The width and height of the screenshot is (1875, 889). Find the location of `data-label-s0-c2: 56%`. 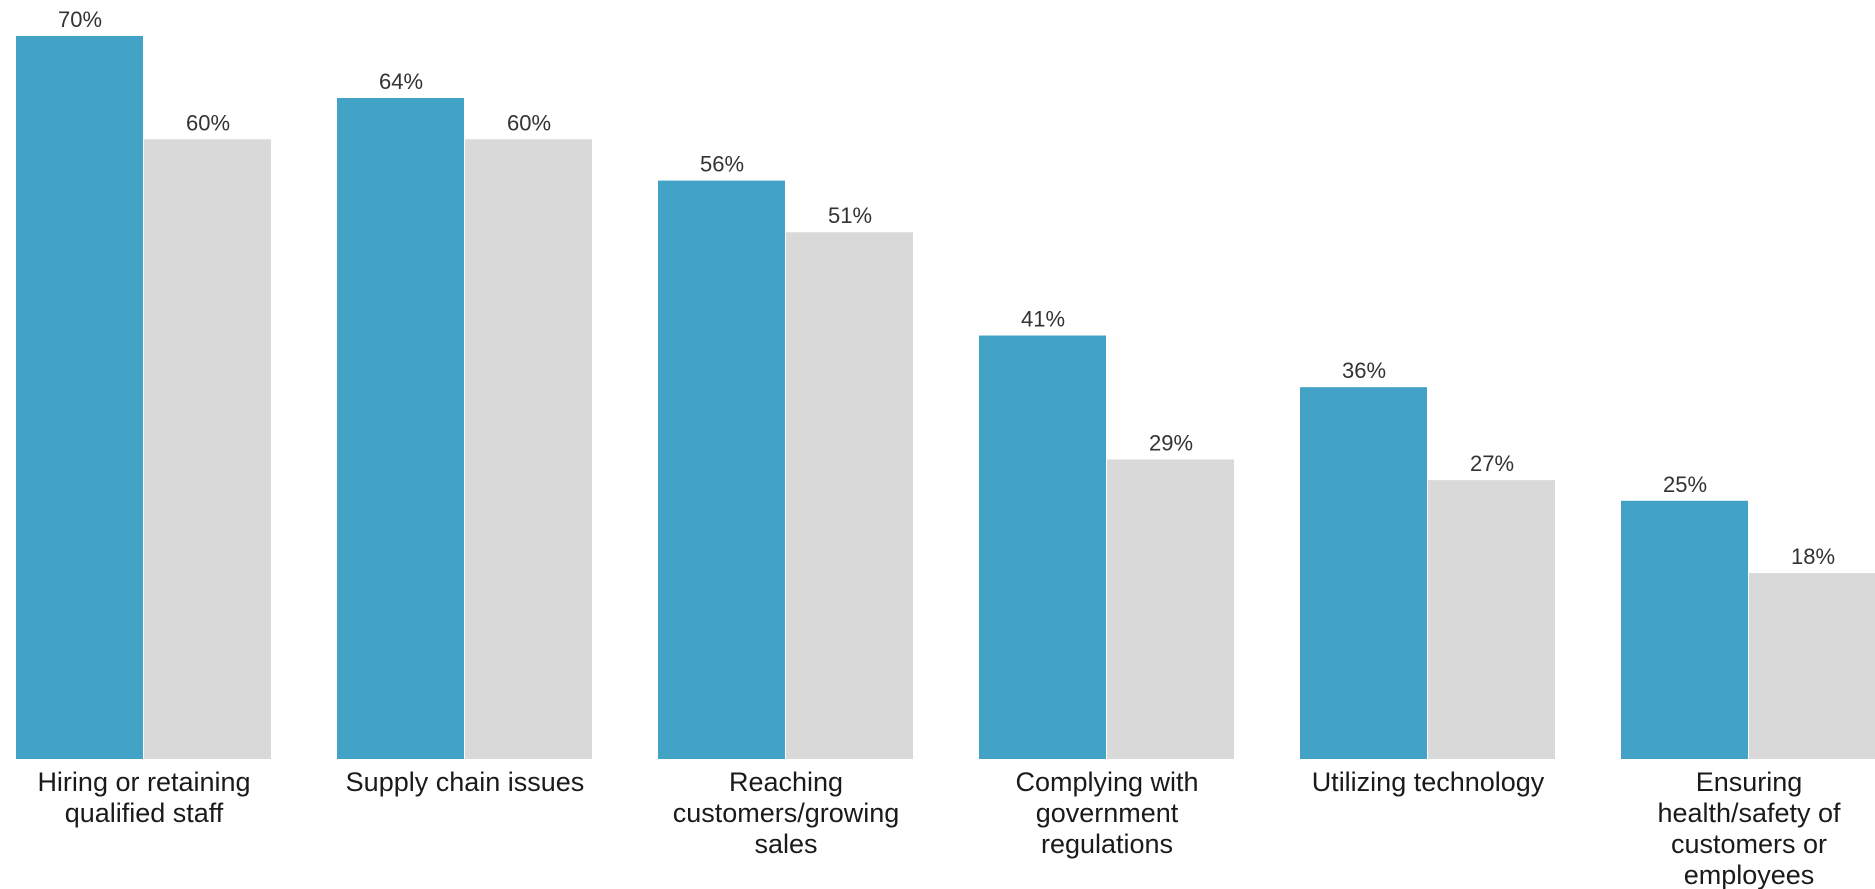

data-label-s0-c2: 56% is located at coordinates (722, 164).